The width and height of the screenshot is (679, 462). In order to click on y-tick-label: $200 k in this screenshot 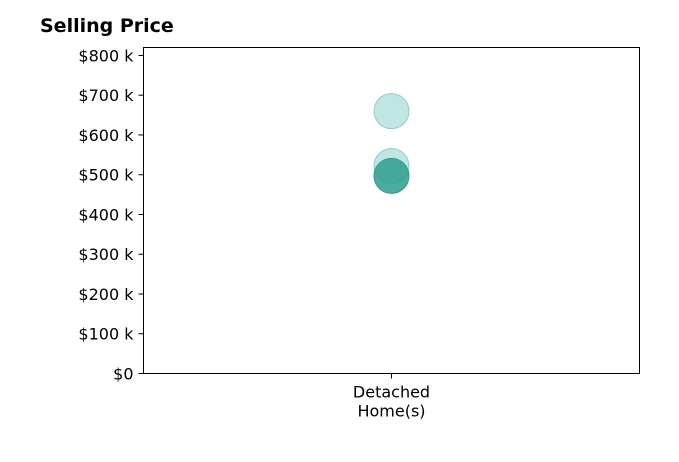, I will do `click(106, 294)`.